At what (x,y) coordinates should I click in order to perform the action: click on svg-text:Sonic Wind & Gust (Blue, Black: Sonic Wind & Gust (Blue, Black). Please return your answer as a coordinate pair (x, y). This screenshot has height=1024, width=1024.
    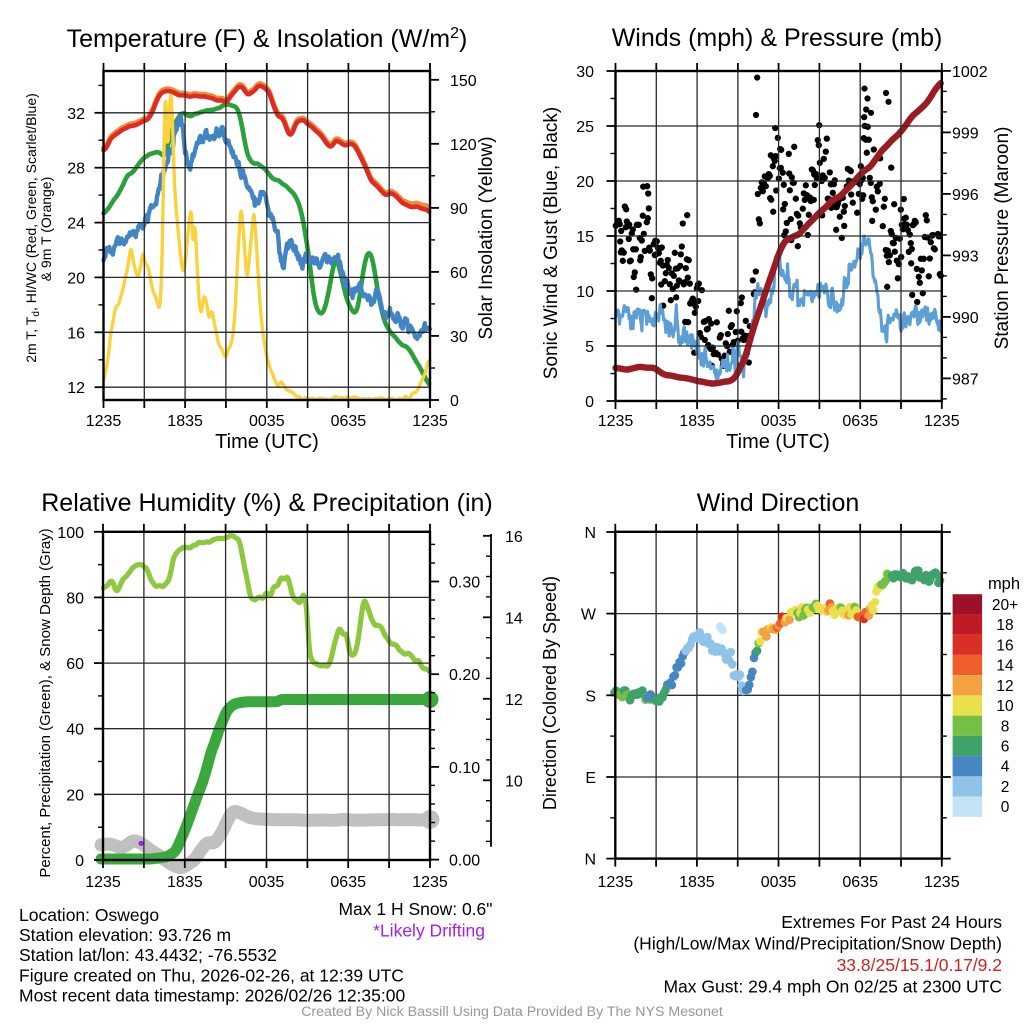
    Looking at the image, I should click on (551, 243).